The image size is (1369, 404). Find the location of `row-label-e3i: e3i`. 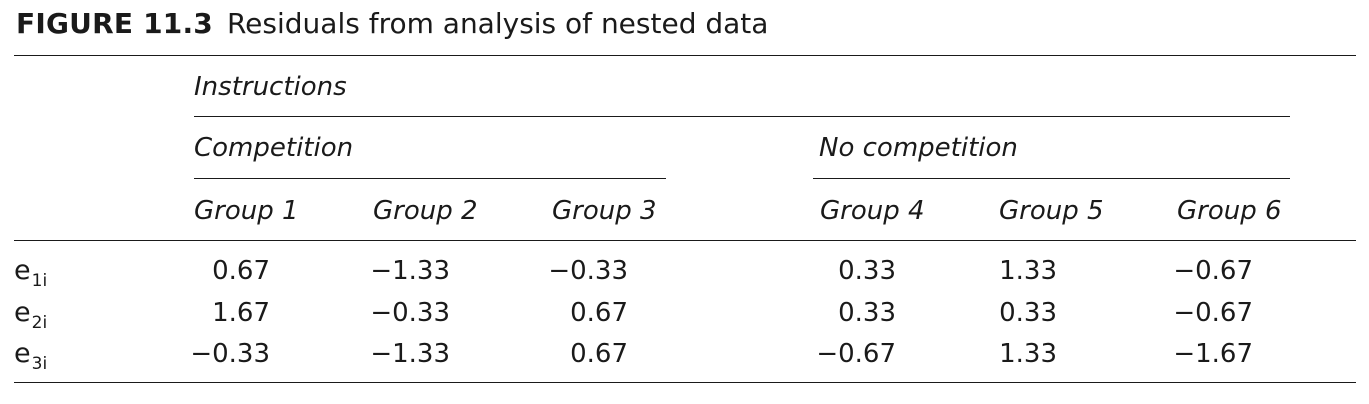

row-label-e3i: e3i is located at coordinates (31, 356).